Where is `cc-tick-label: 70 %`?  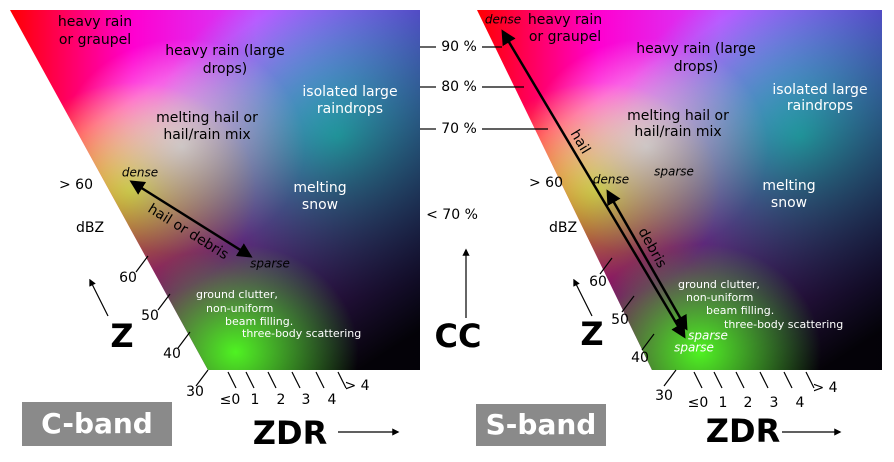 cc-tick-label: 70 % is located at coordinates (459, 129).